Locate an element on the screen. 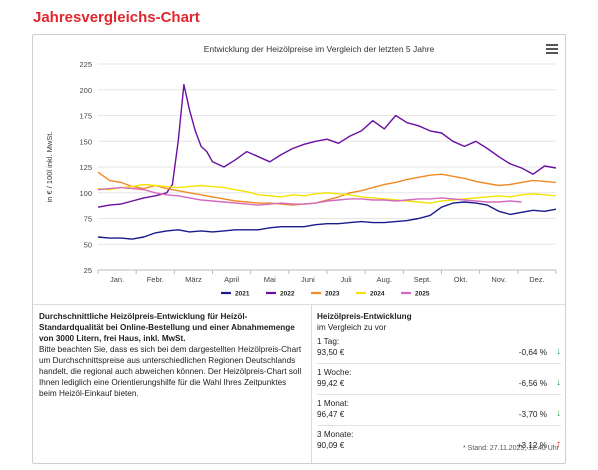  change-percent: +3,12 % is located at coordinates (531, 445).